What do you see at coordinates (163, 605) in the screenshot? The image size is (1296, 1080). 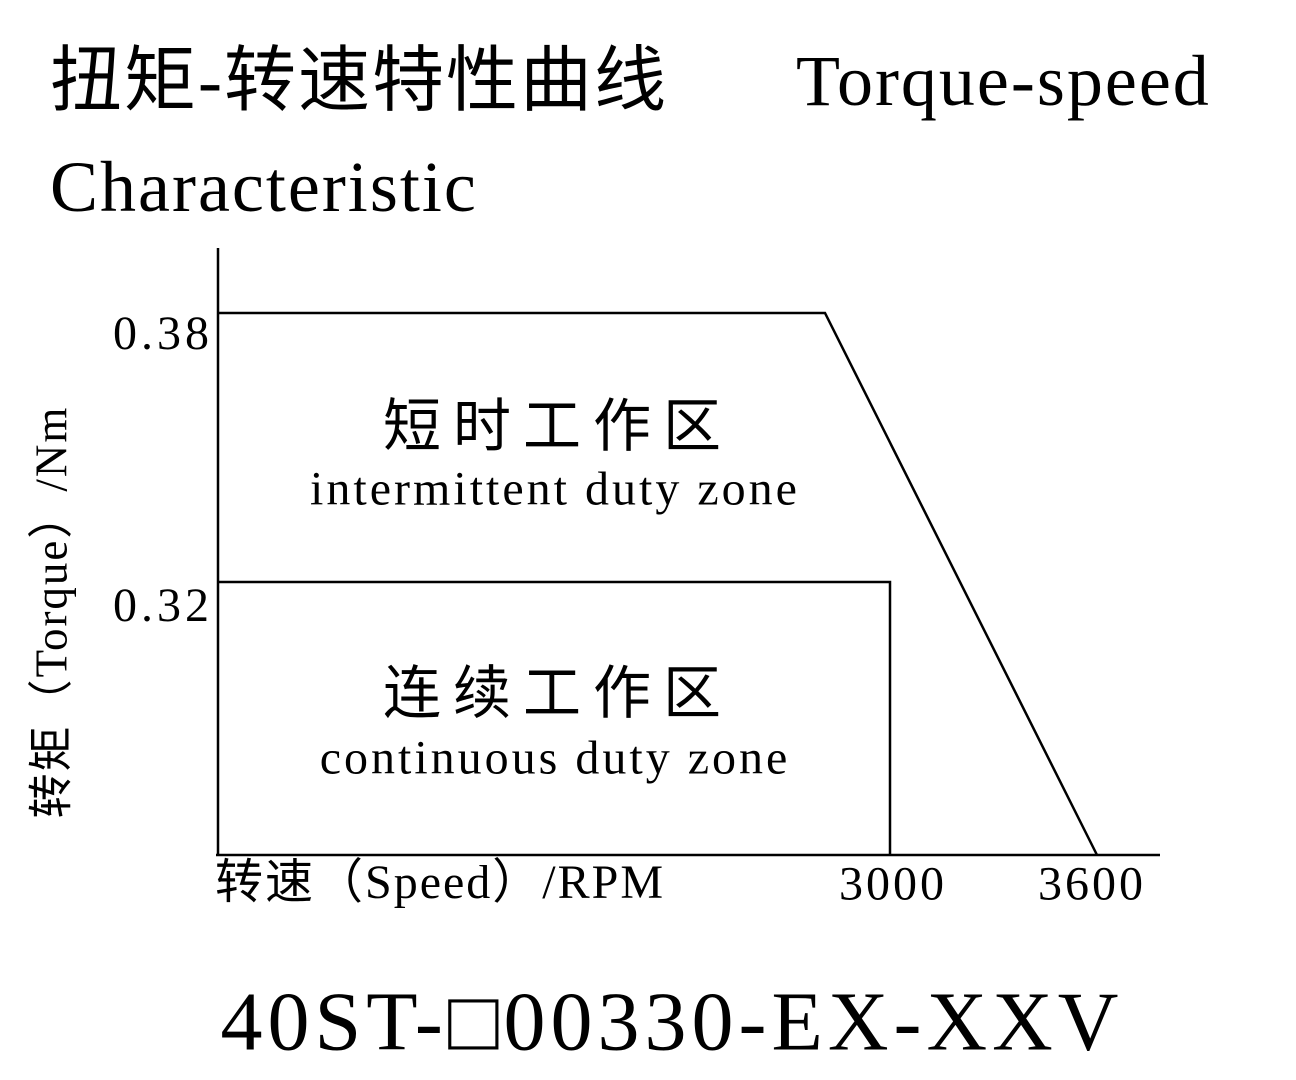 I see `y-tick-rated-torque: 0.32` at bounding box center [163, 605].